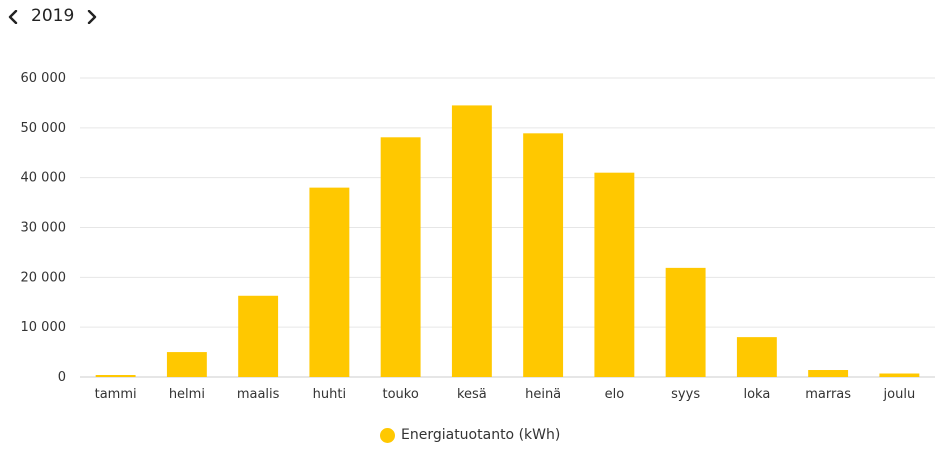  I want to click on bar-heinä, so click(543, 255).